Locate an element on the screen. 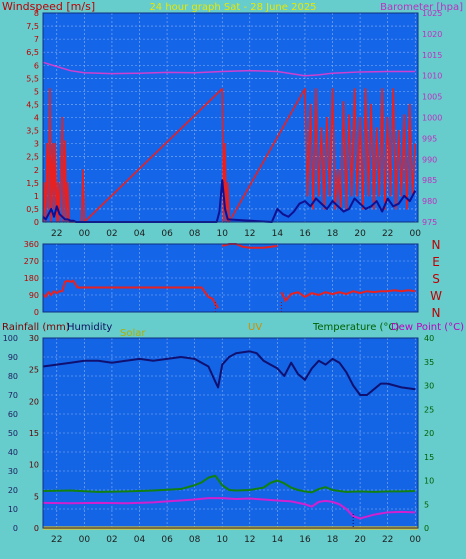 The image size is (466, 559). humidity-y-tick-label: 100 is located at coordinates (10, 338).